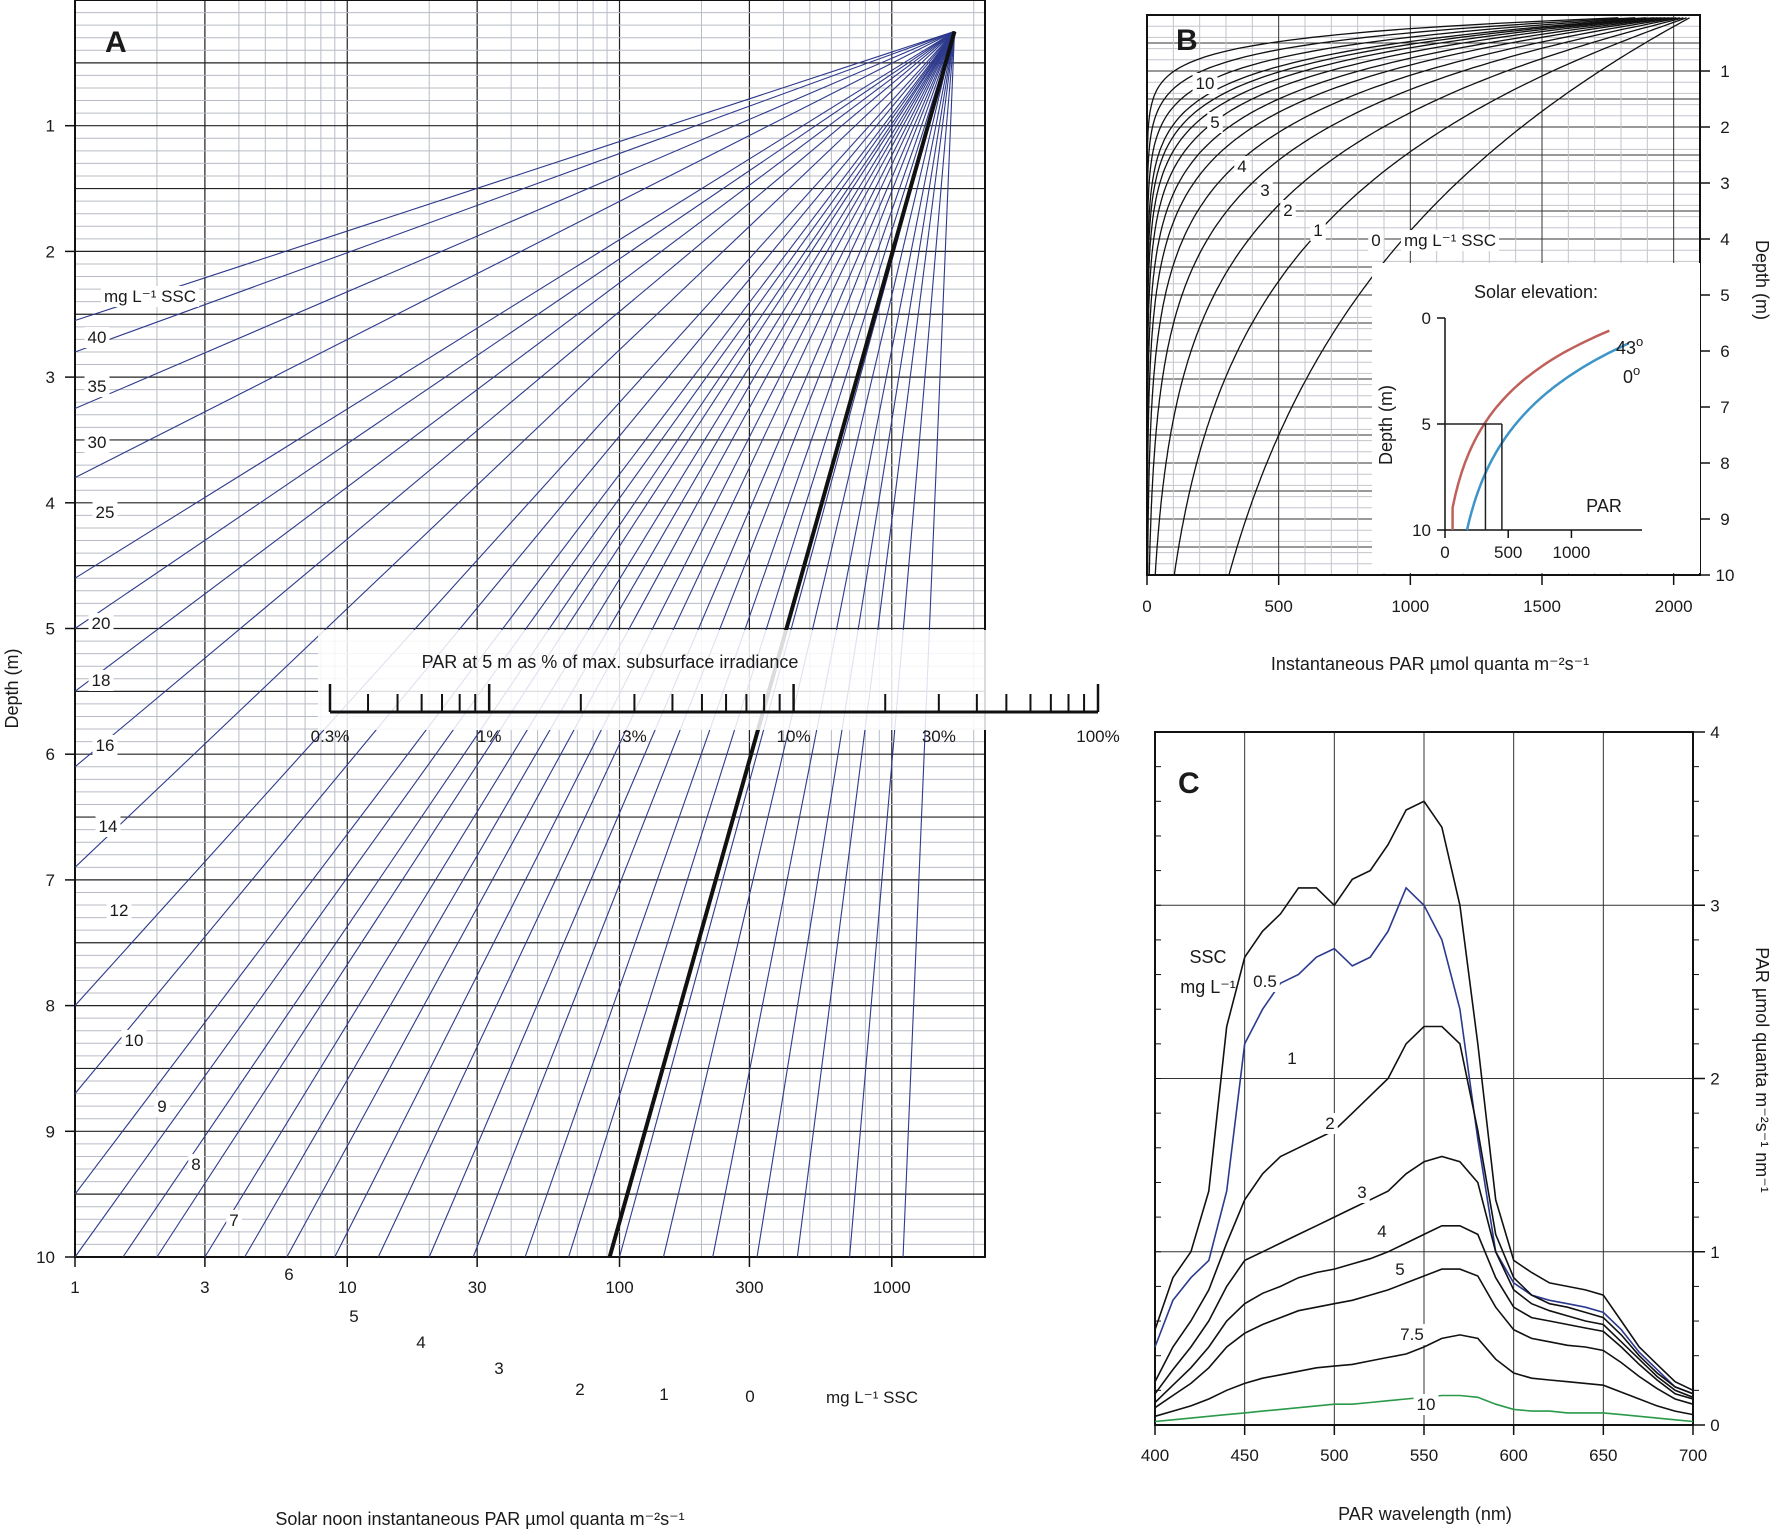 The height and width of the screenshot is (1532, 1772). What do you see at coordinates (105, 512) in the screenshot?
I see `curve-label-25-bg` at bounding box center [105, 512].